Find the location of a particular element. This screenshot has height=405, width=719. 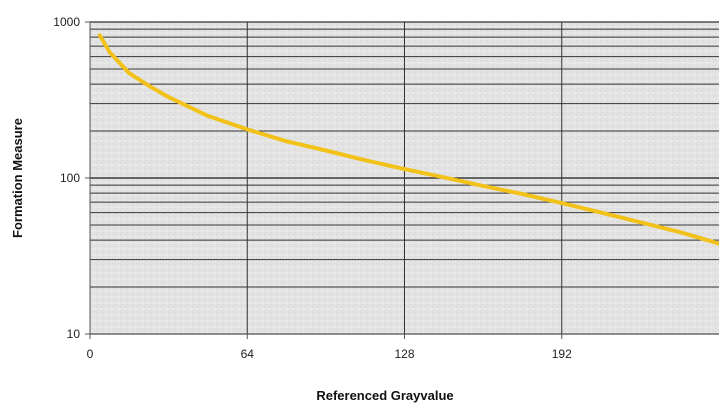

x-tick-label: 64 is located at coordinates (248, 354).